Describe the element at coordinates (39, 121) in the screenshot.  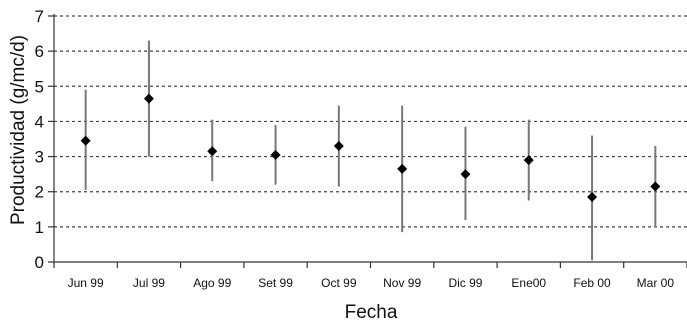
I see `y-tick-label: 4` at that location.